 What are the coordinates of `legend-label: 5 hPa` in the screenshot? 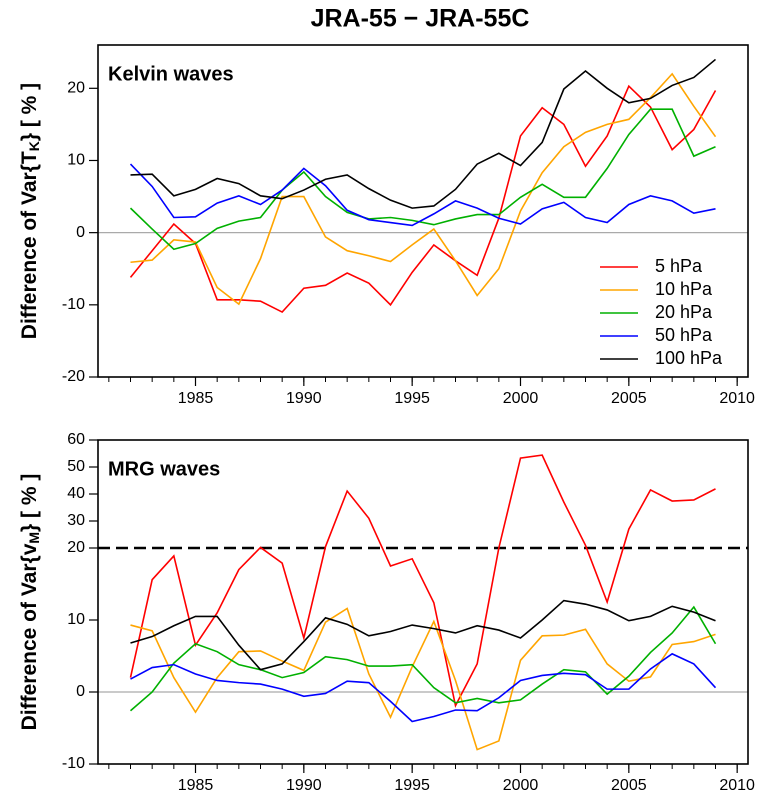 It's located at (679, 266).